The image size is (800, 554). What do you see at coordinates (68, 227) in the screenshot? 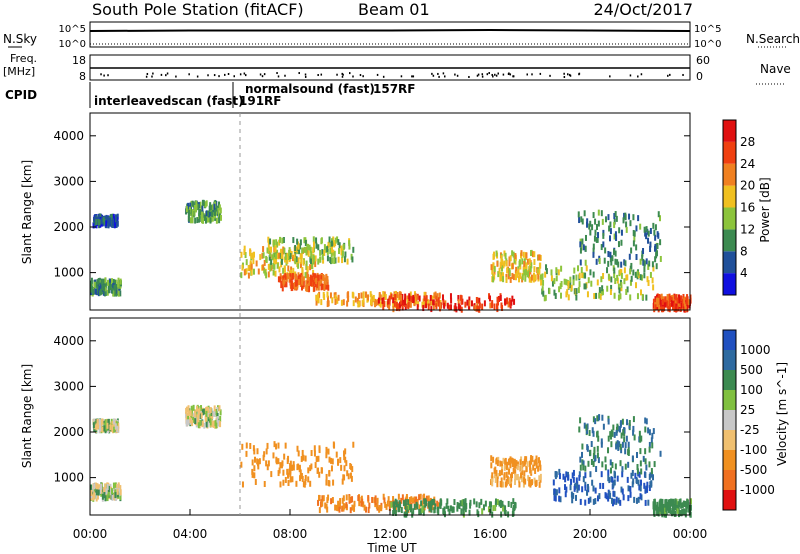
I see `y-tick-label: 2000` at bounding box center [68, 227].